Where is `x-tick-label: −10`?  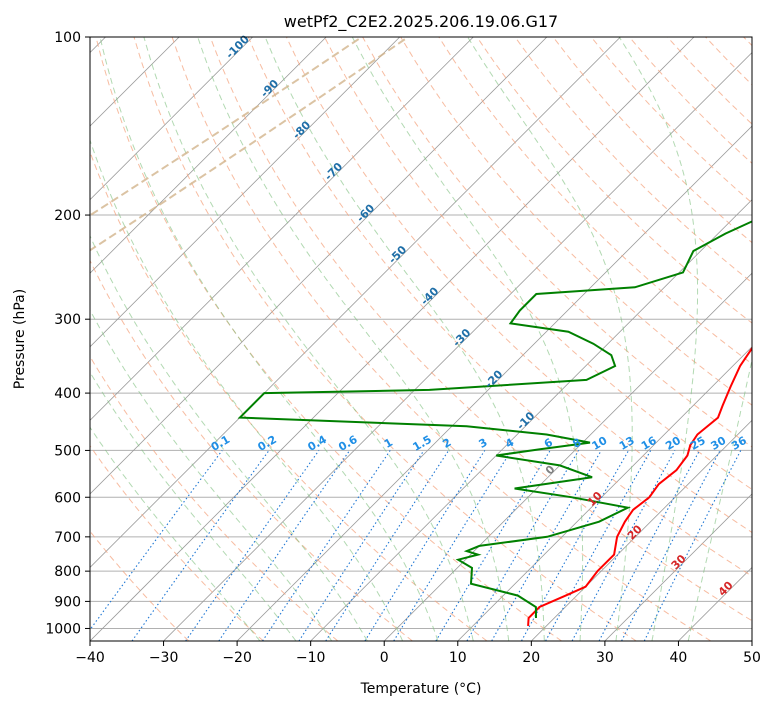
x-tick-label: −10 is located at coordinates (311, 658).